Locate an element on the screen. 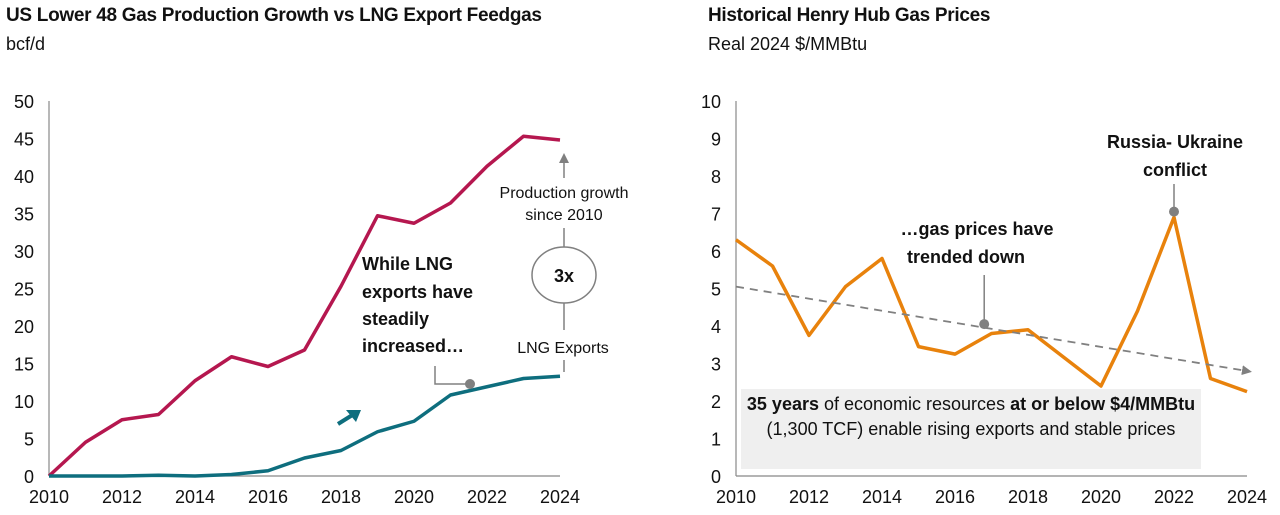  left-x-tick-label: 2020 is located at coordinates (414, 497).